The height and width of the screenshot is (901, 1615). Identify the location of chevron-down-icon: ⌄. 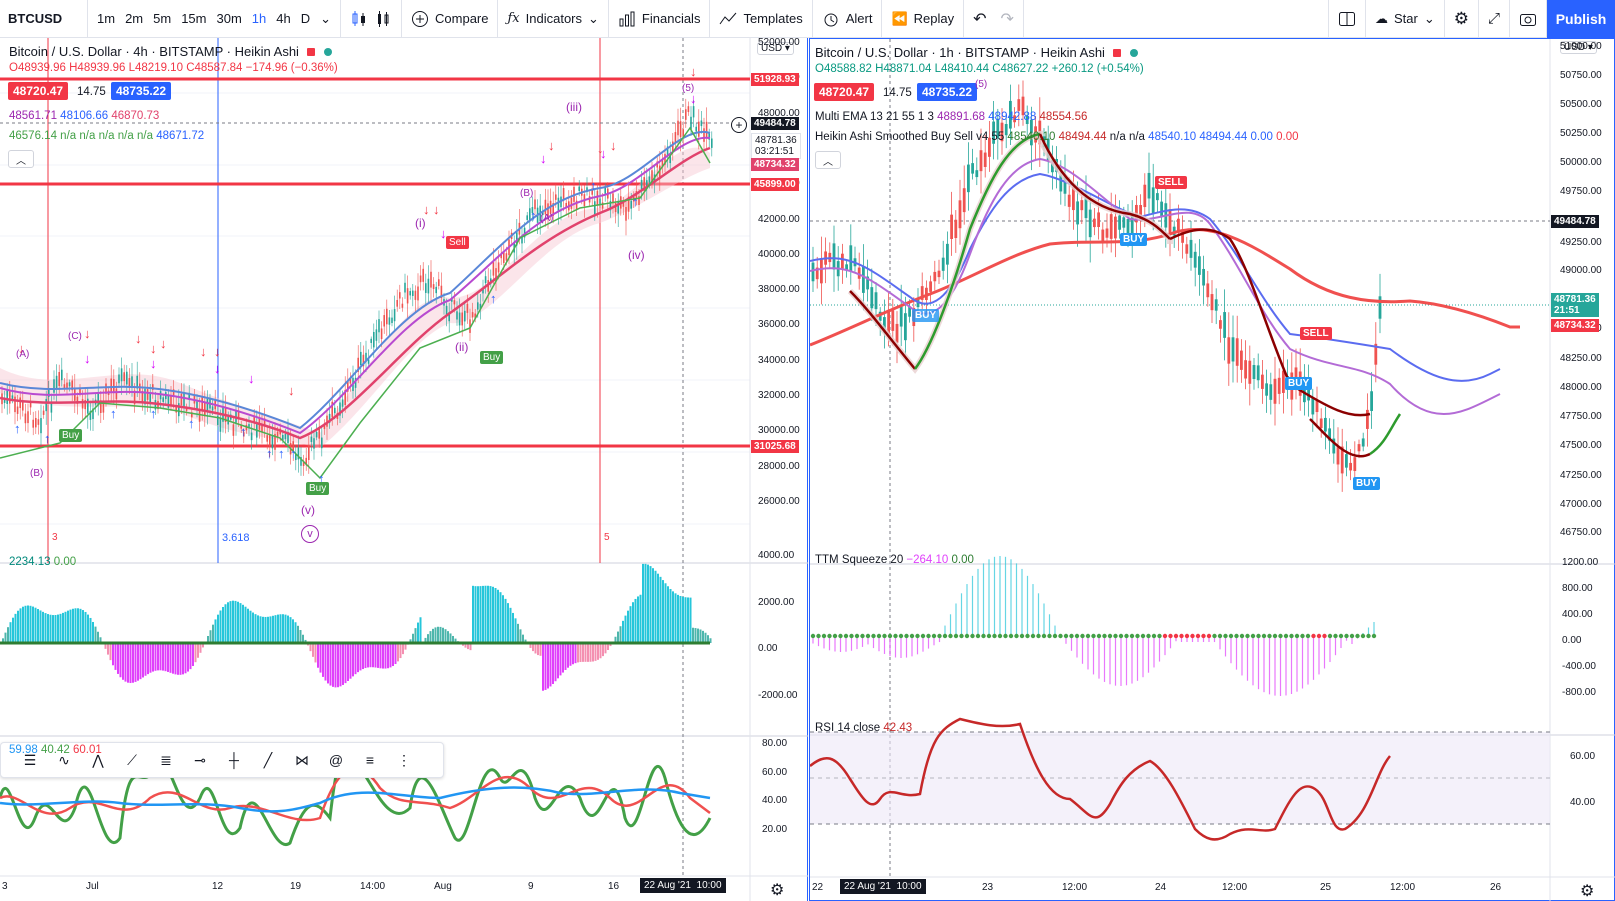
(326, 18).